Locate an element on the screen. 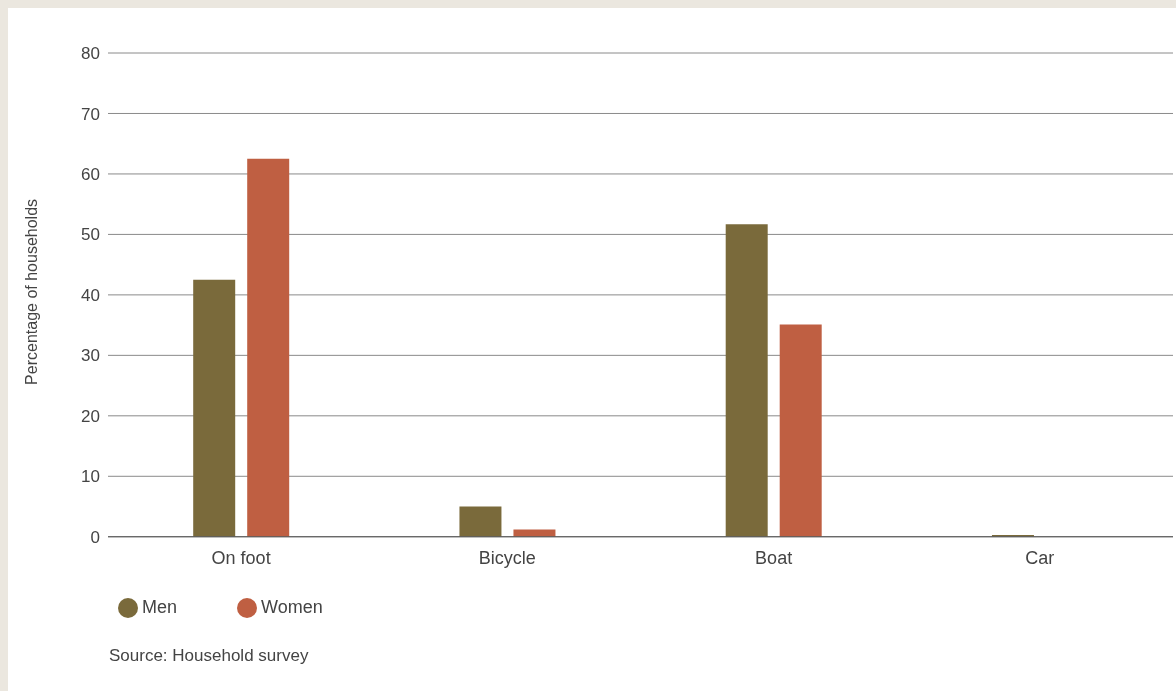 The width and height of the screenshot is (1176, 691). x-tick-label: Bicycle is located at coordinates (507, 557).